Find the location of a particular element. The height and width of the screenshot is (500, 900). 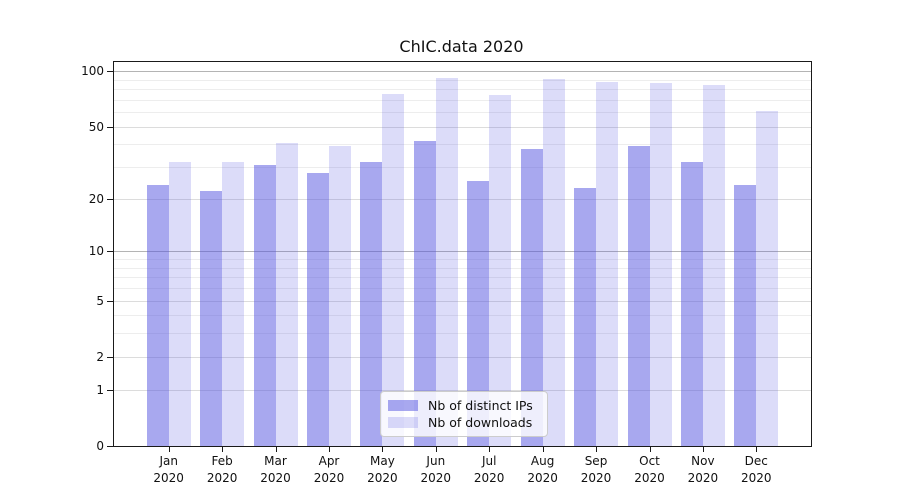

y-tick-label-10: 10 is located at coordinates (96, 251).